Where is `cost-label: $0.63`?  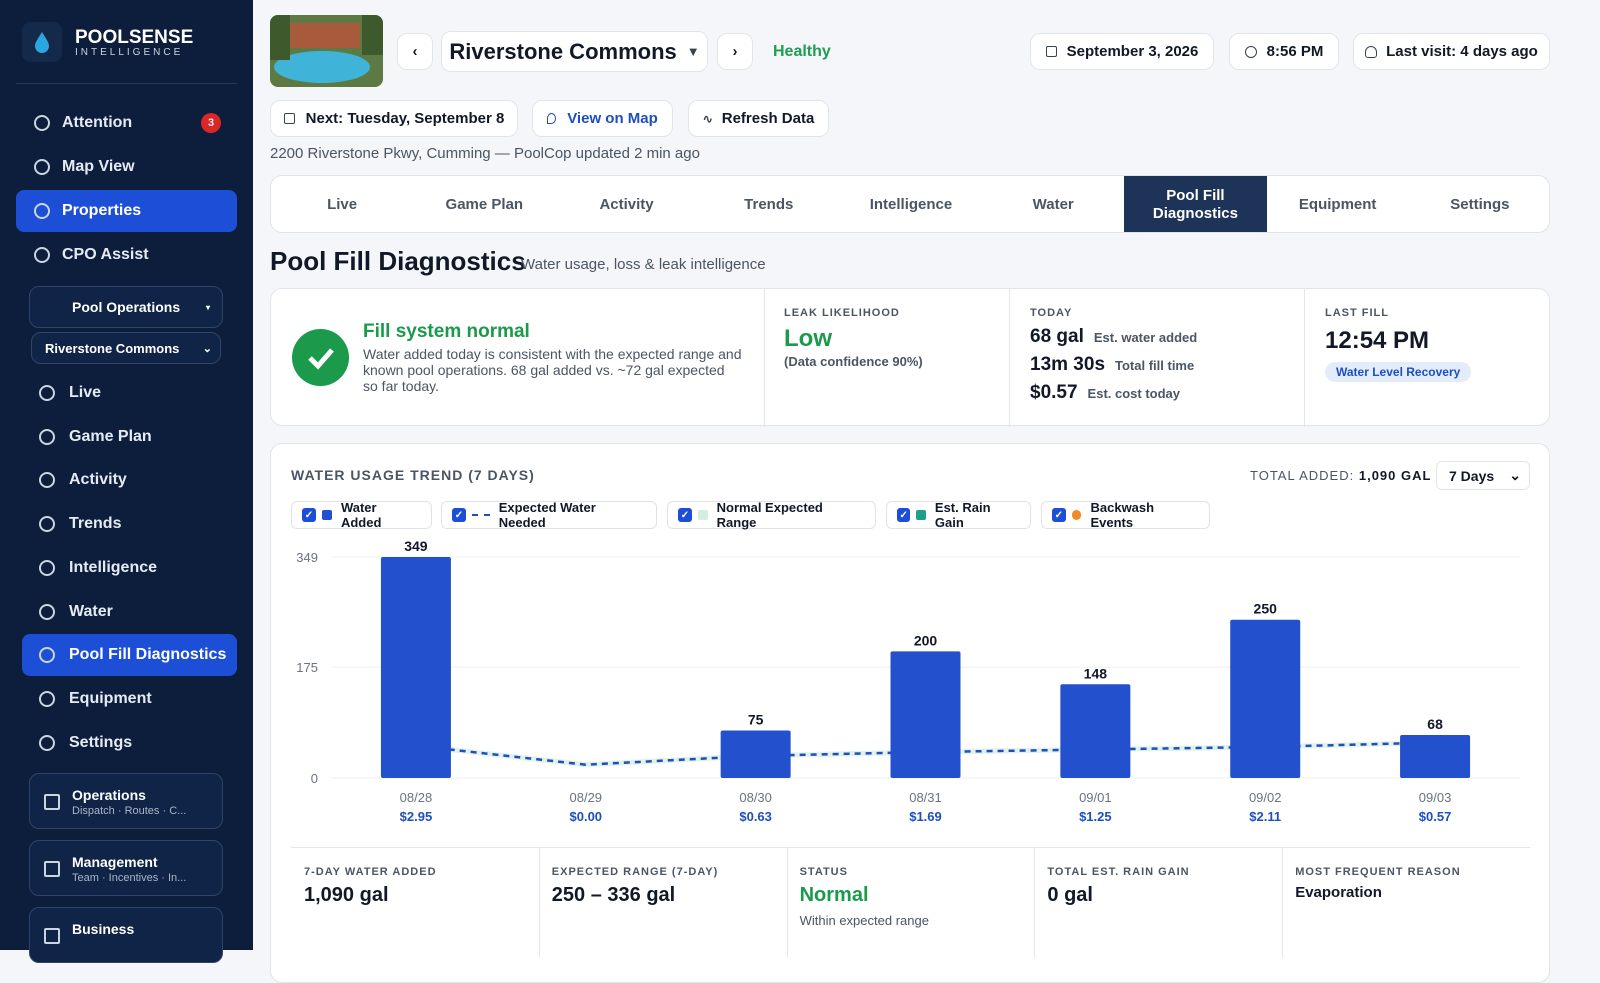
cost-label: $0.63 is located at coordinates (755, 816).